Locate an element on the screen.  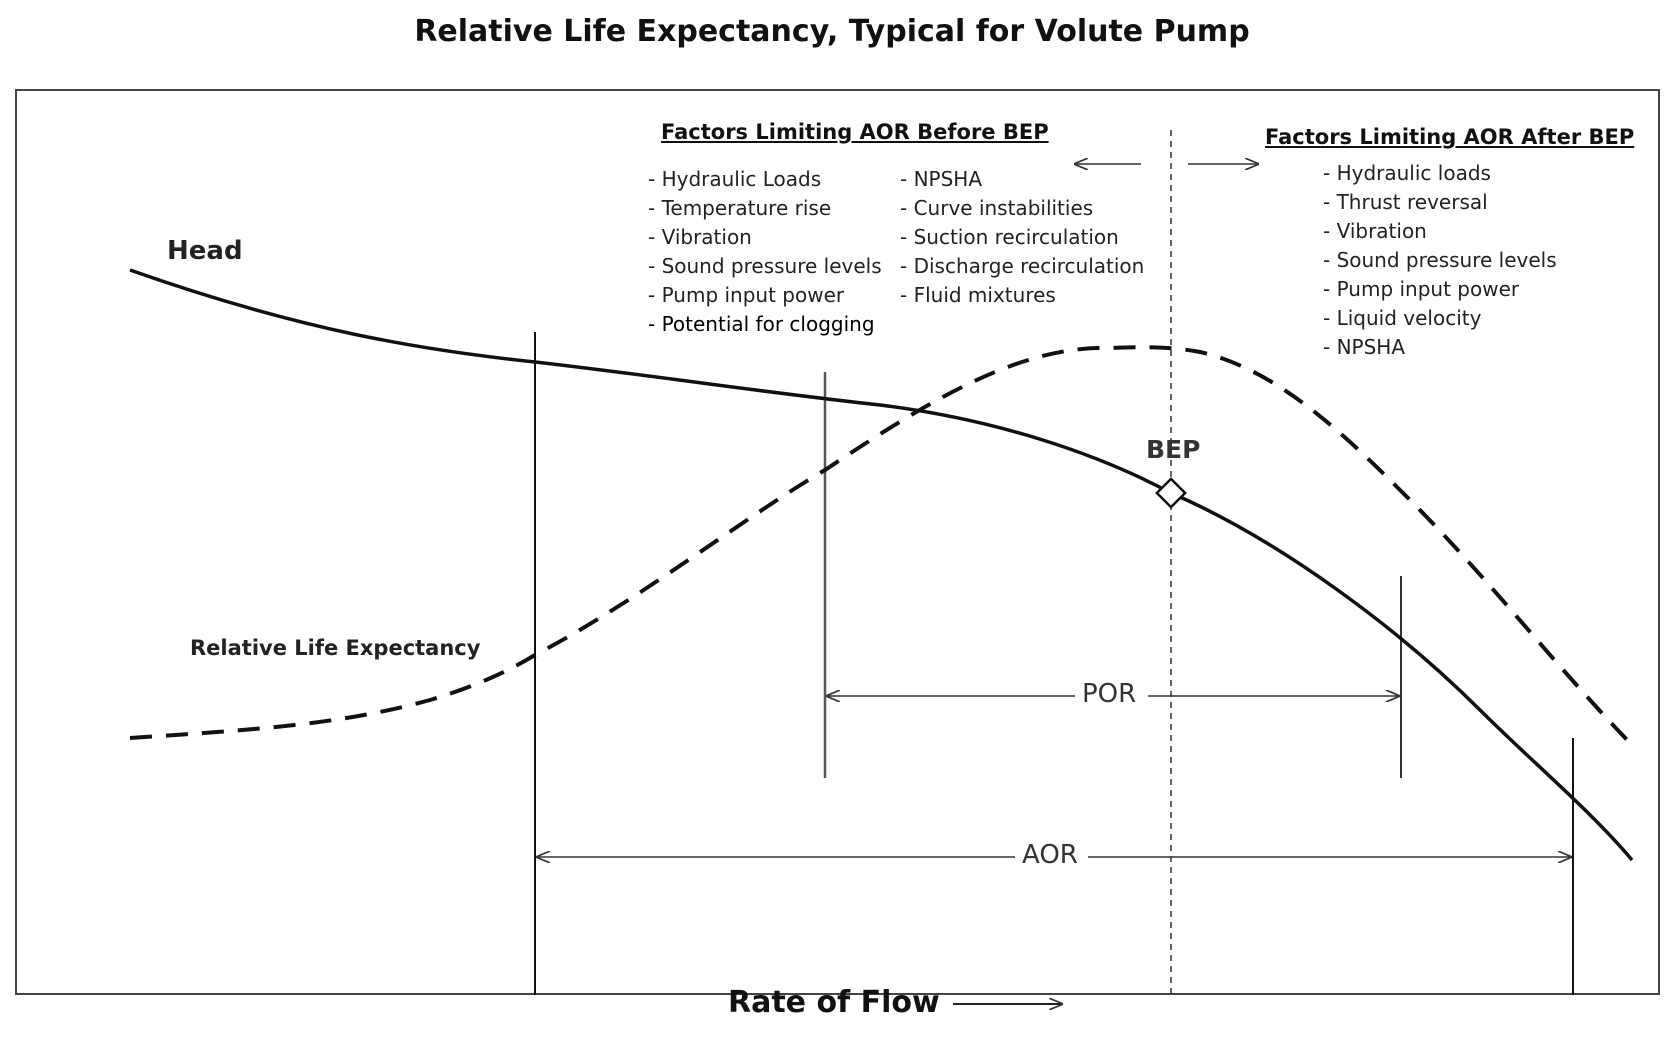
aor-label: AOR is located at coordinates (1050, 855).